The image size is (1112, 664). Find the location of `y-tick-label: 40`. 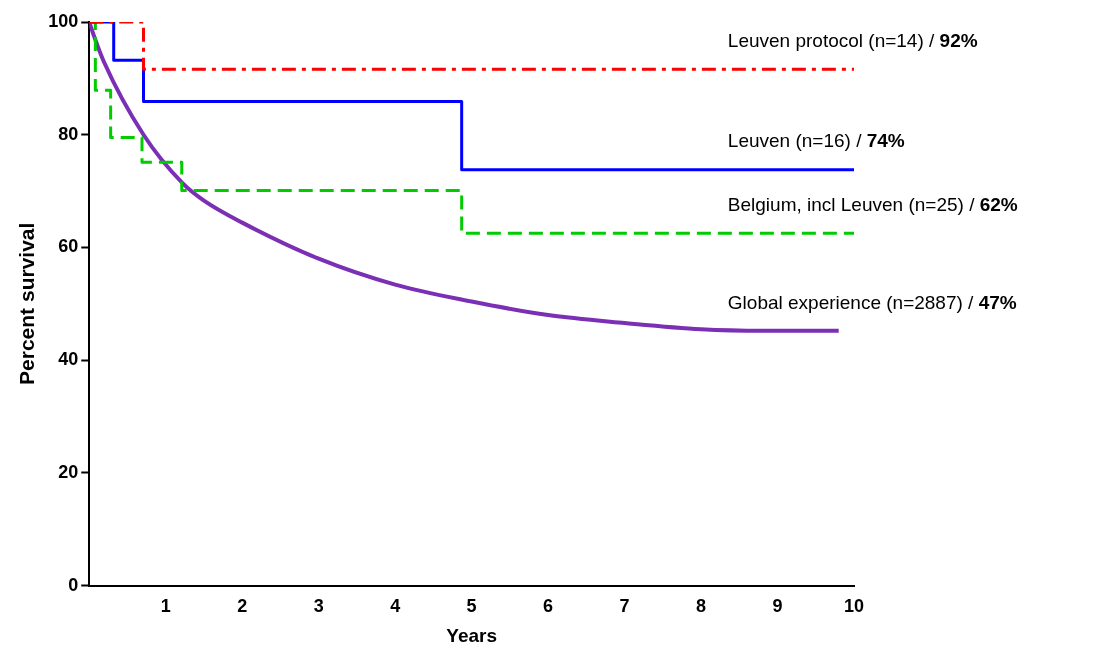

y-tick-label: 40 is located at coordinates (68, 359).